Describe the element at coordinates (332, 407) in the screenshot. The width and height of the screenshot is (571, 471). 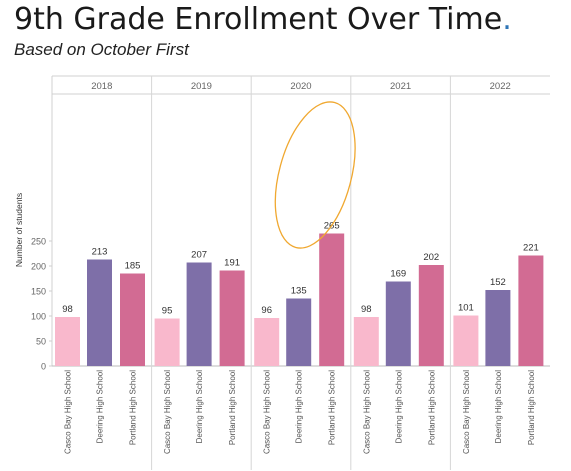
I see `category-label-2020-portland-high-school: Portland High School` at that location.